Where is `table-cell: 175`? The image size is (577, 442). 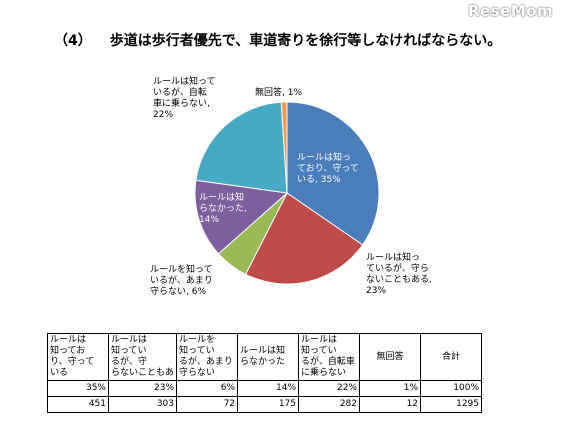
table-cell: 175 is located at coordinates (268, 404).